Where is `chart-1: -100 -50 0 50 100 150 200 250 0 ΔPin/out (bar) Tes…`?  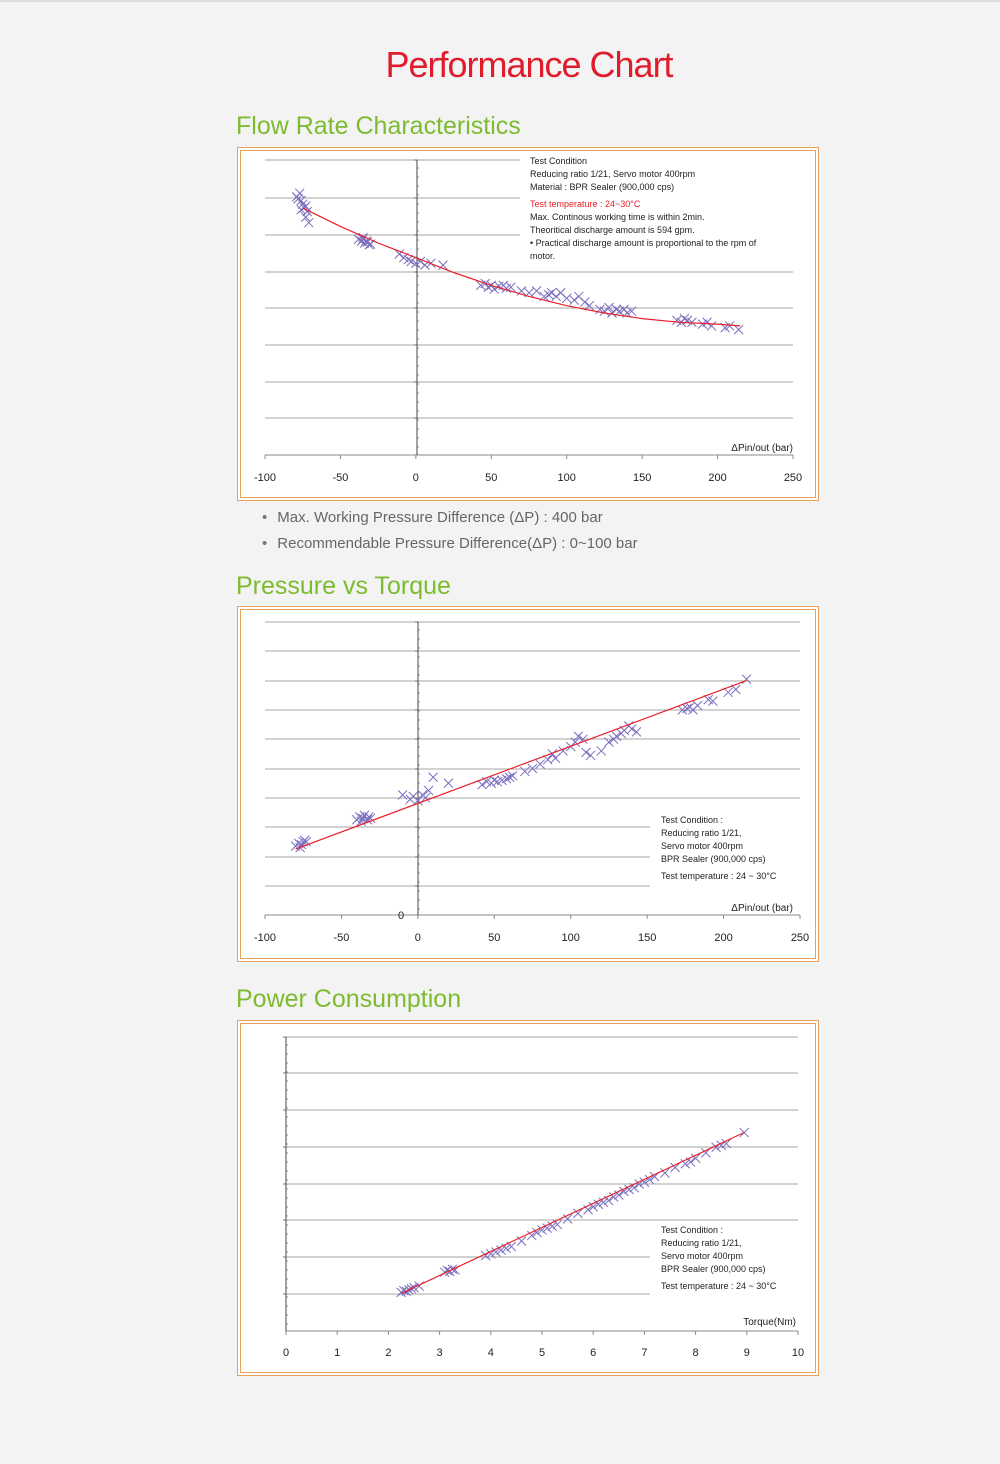 chart-1: -100 -50 0 50 100 150 200 250 0 ΔPin/out (bar) Tes… is located at coordinates (531, 782).